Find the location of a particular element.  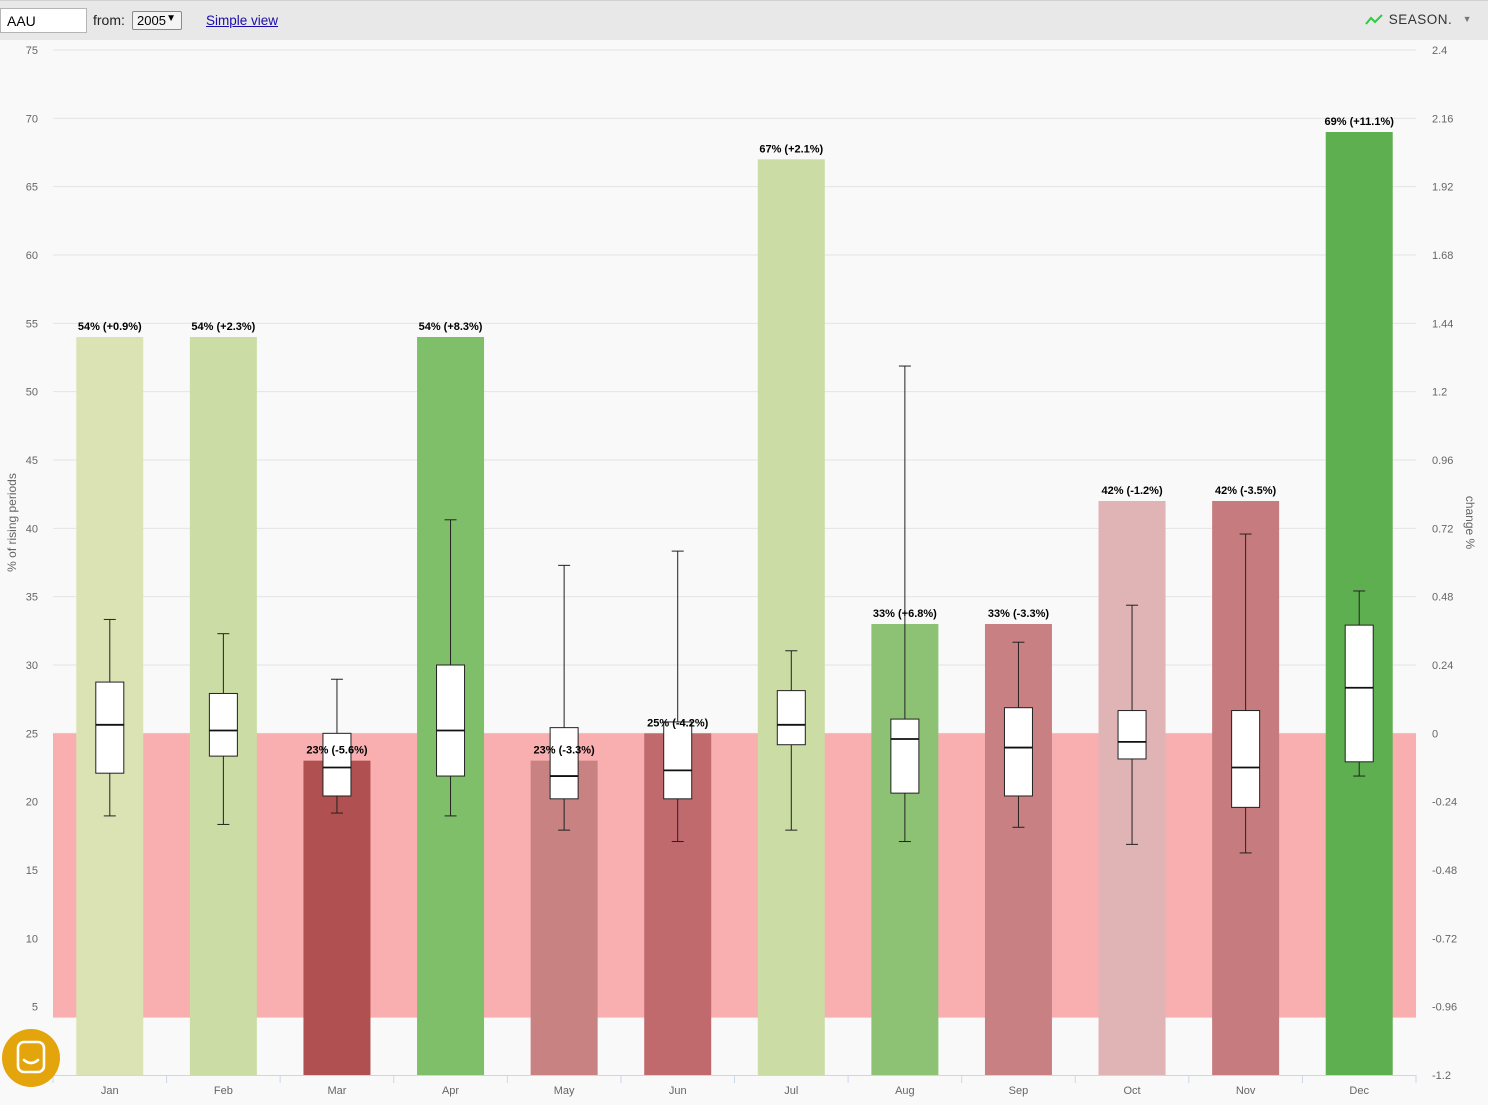

y-left-tick-label: 5 is located at coordinates (35, 1008).